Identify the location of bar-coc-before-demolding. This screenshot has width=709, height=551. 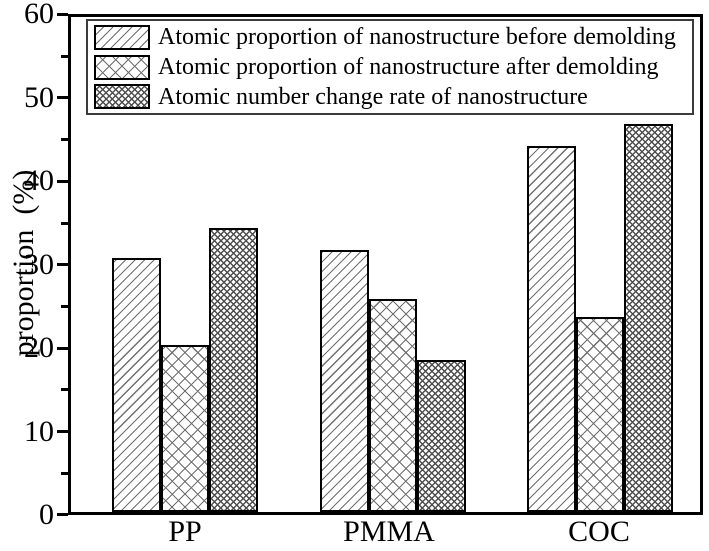
(551, 328).